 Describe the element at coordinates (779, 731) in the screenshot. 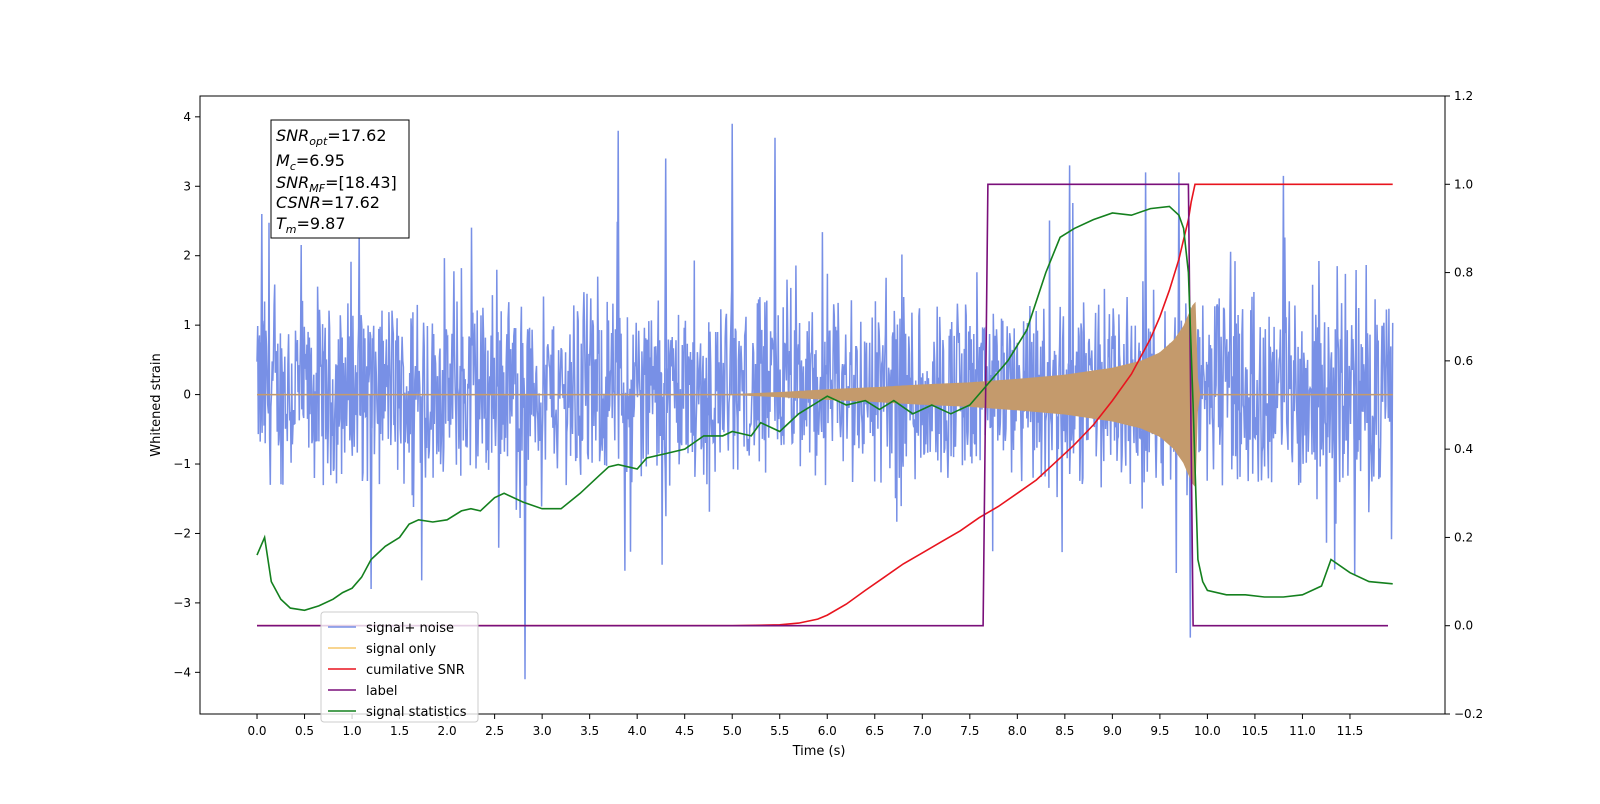

I see `x-tick-label: 5.5` at that location.